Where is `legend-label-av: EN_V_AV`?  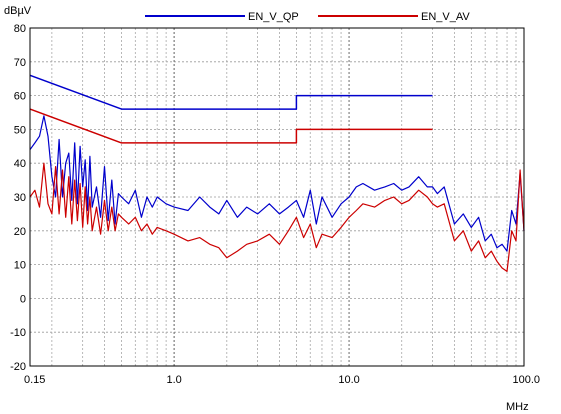
legend-label-av: EN_V_AV is located at coordinates (445, 17).